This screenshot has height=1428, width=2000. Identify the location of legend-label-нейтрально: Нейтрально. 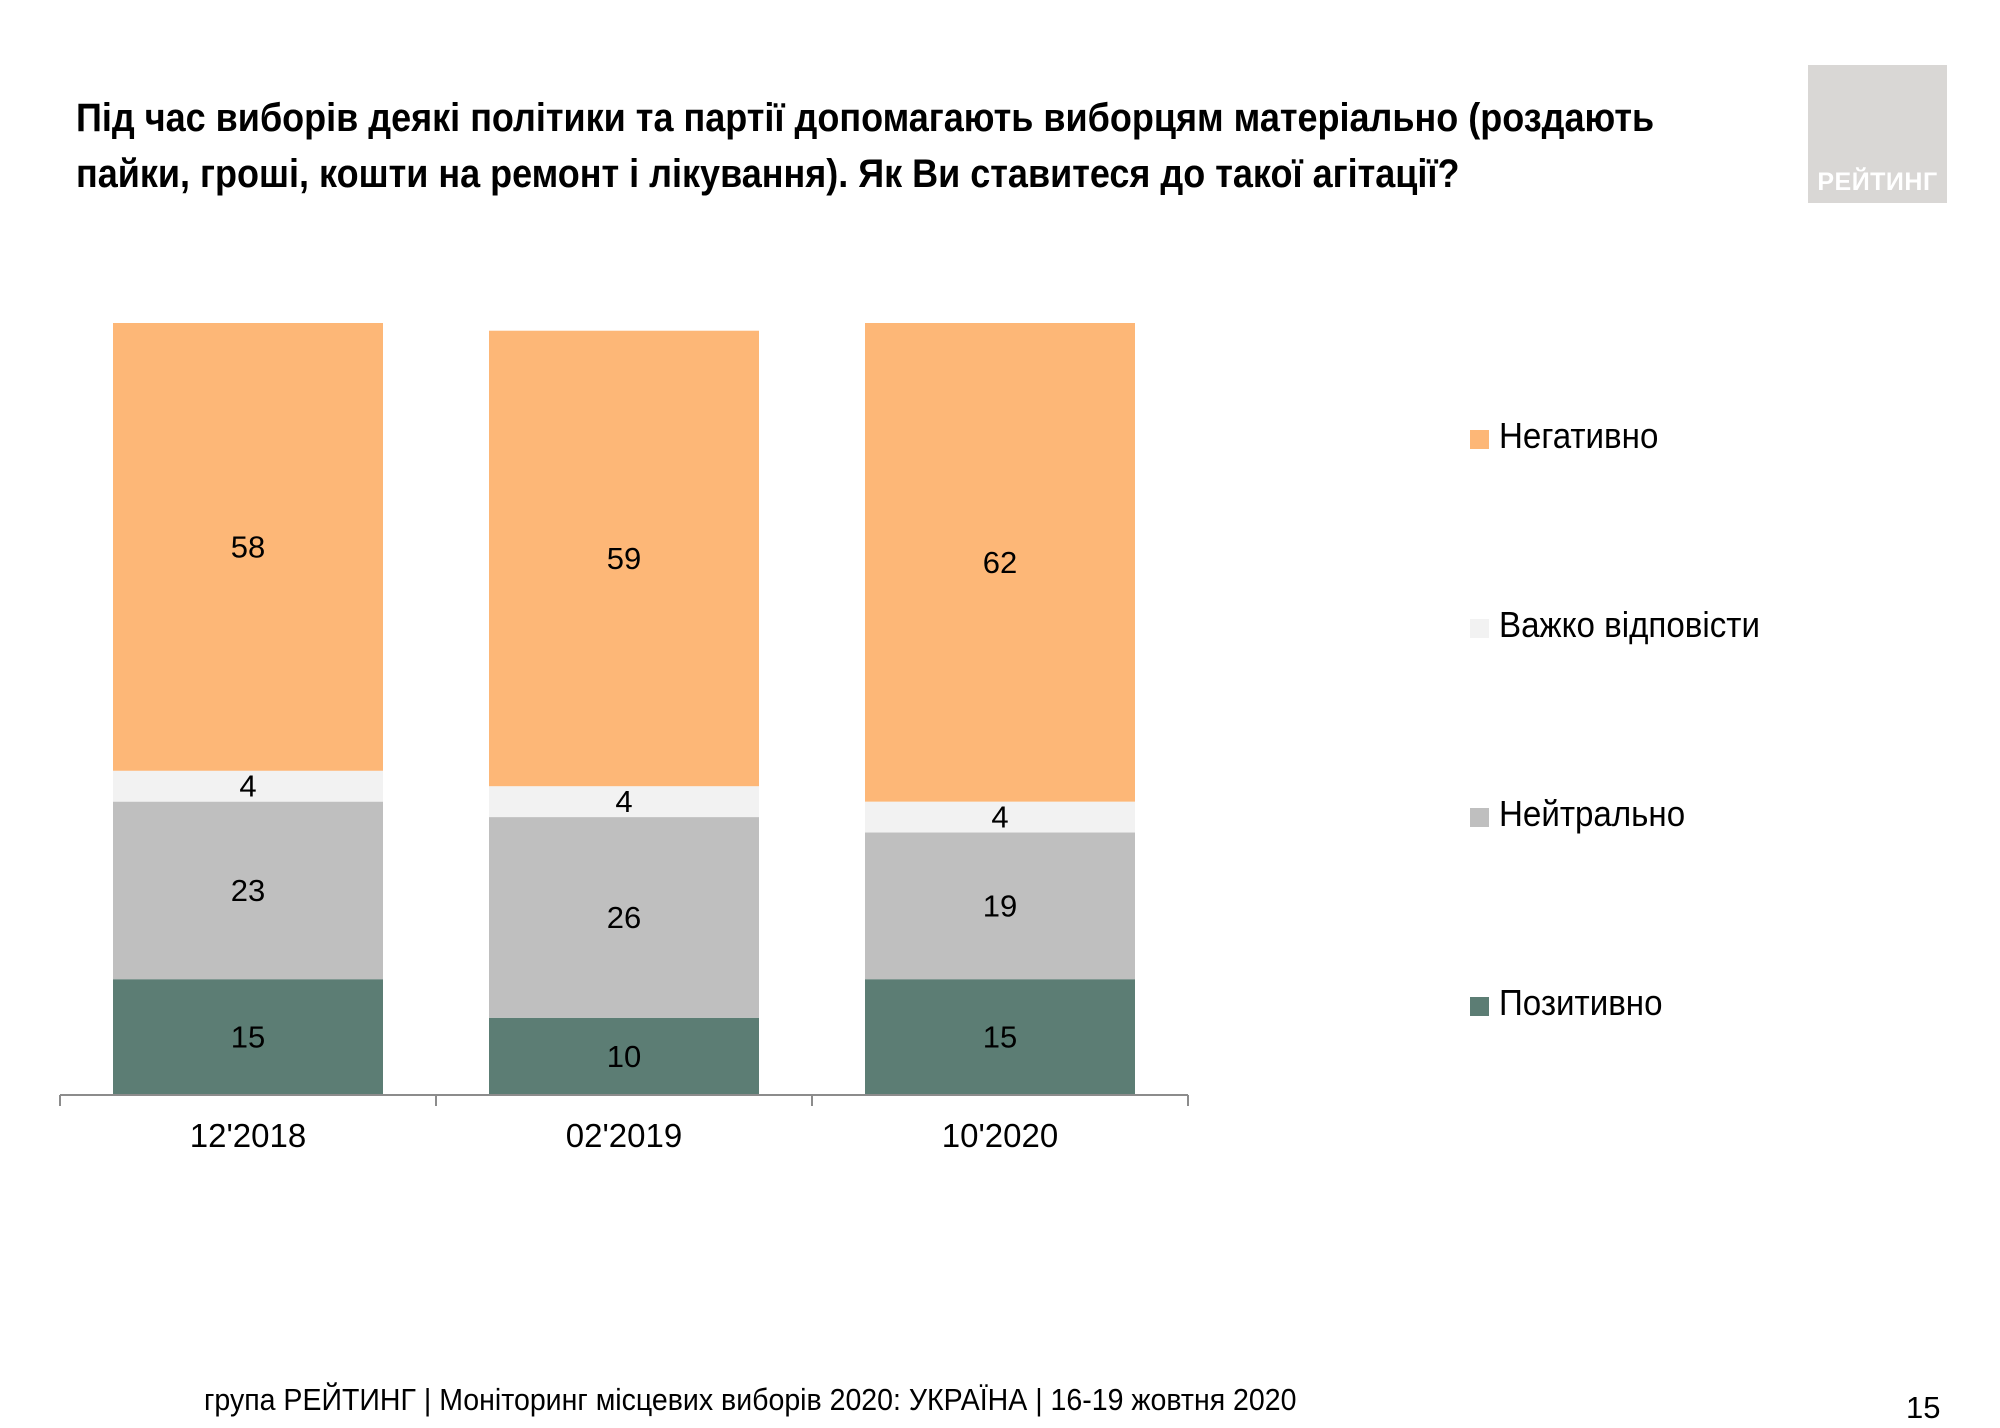
(1592, 813).